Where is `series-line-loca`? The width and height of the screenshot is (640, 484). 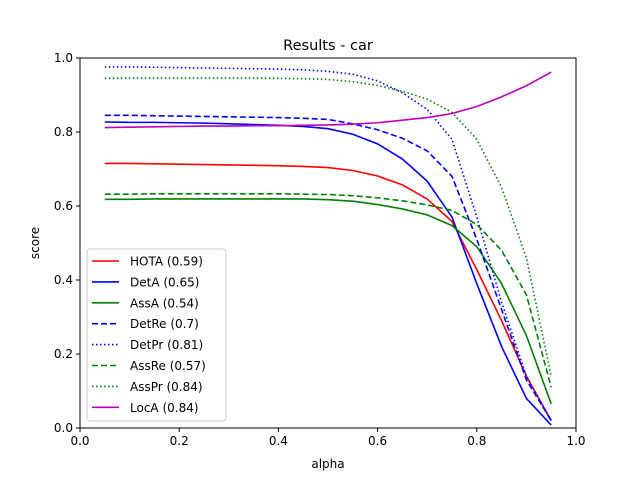
series-line-loca is located at coordinates (328, 100).